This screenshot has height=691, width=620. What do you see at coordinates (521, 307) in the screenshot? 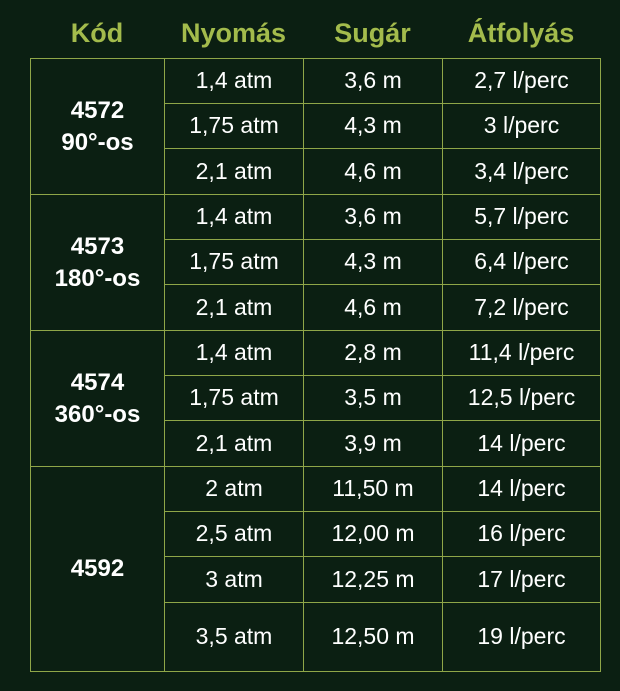
I see `flow-cell: 7,2 l/perc` at bounding box center [521, 307].